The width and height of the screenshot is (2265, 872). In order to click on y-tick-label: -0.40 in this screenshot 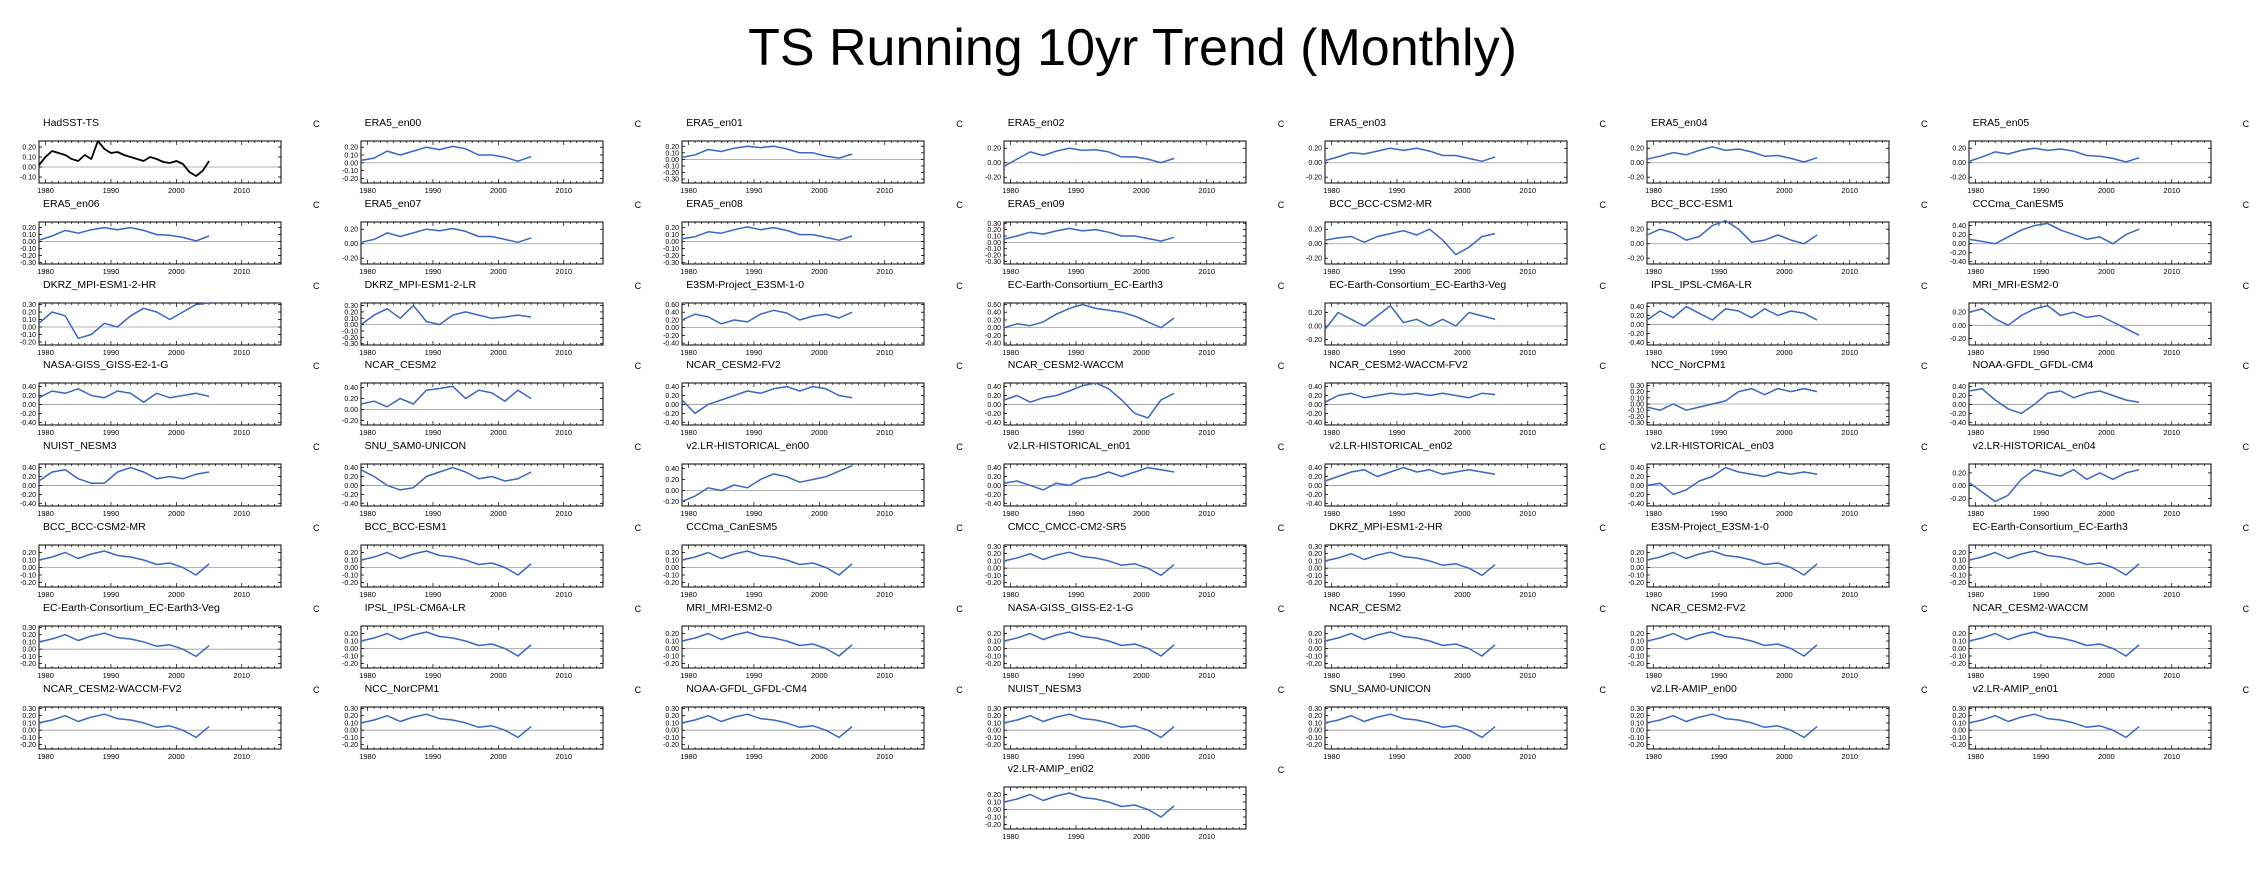, I will do `click(350, 504)`.